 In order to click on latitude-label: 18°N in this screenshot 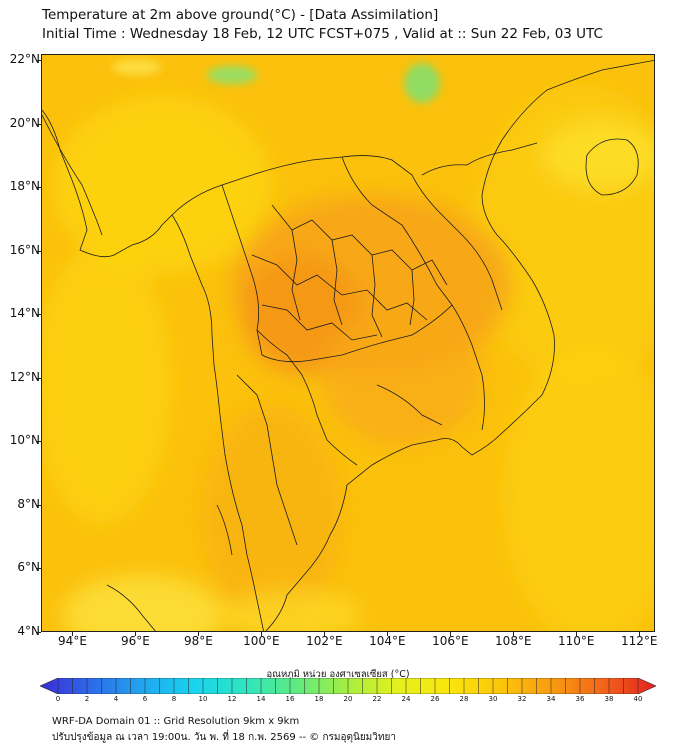, I will do `click(24, 186)`.